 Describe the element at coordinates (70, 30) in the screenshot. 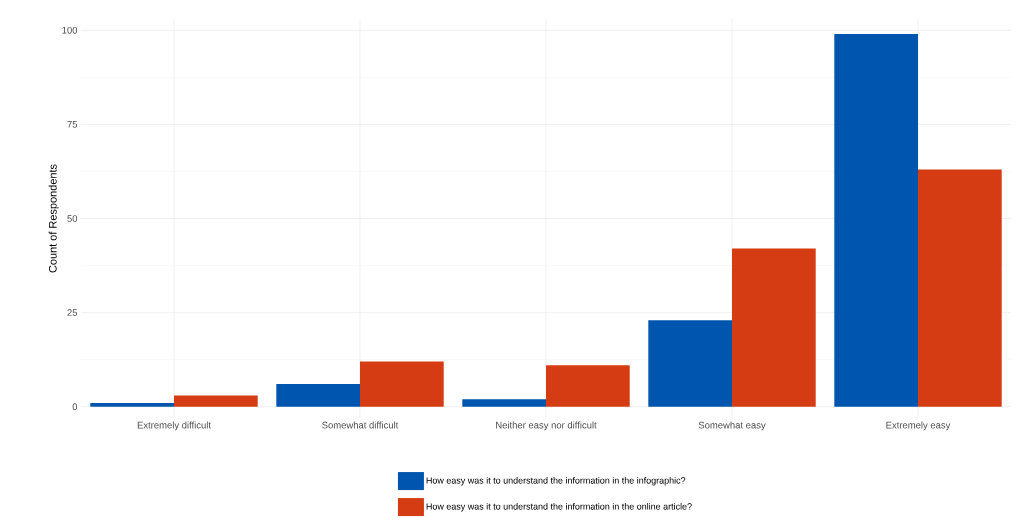

I see `y-tick-label: 100` at that location.